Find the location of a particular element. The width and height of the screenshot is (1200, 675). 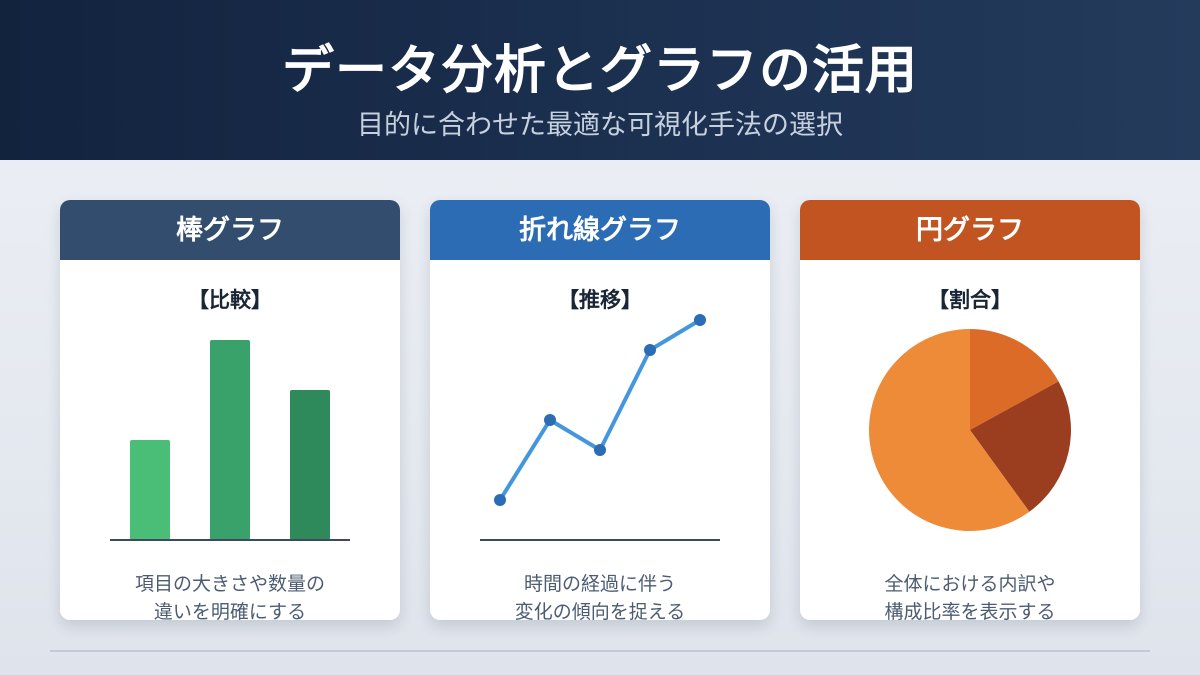

line-chart is located at coordinates (600, 427).